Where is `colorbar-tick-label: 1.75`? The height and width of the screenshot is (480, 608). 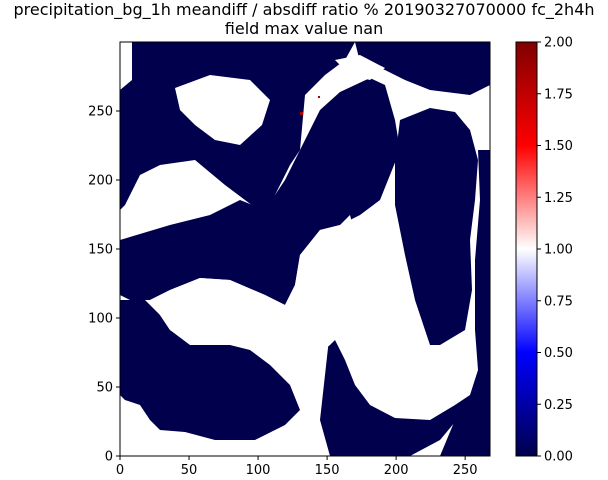 colorbar-tick-label: 1.75 is located at coordinates (558, 94).